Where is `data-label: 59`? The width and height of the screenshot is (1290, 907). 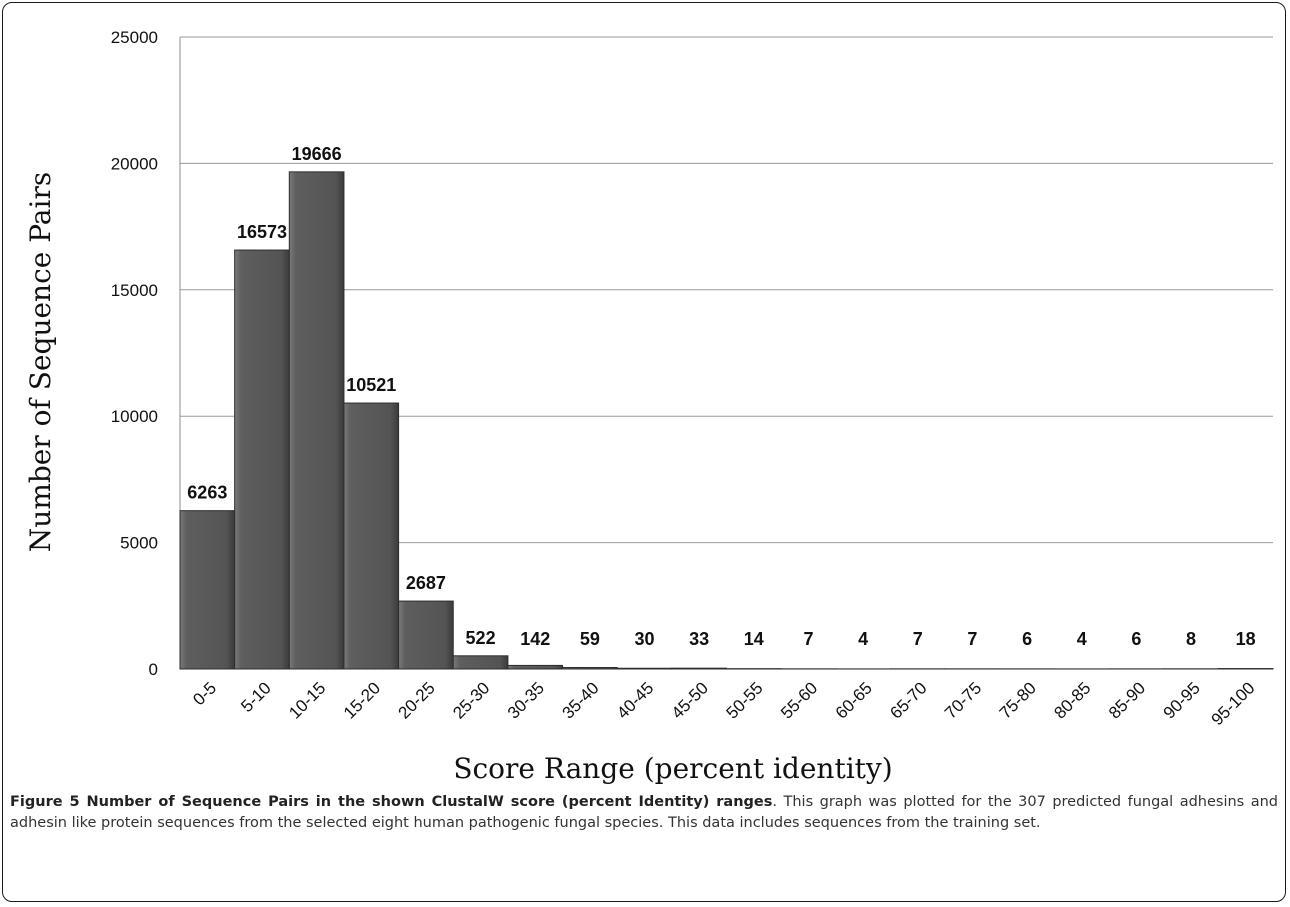 data-label: 59 is located at coordinates (590, 639).